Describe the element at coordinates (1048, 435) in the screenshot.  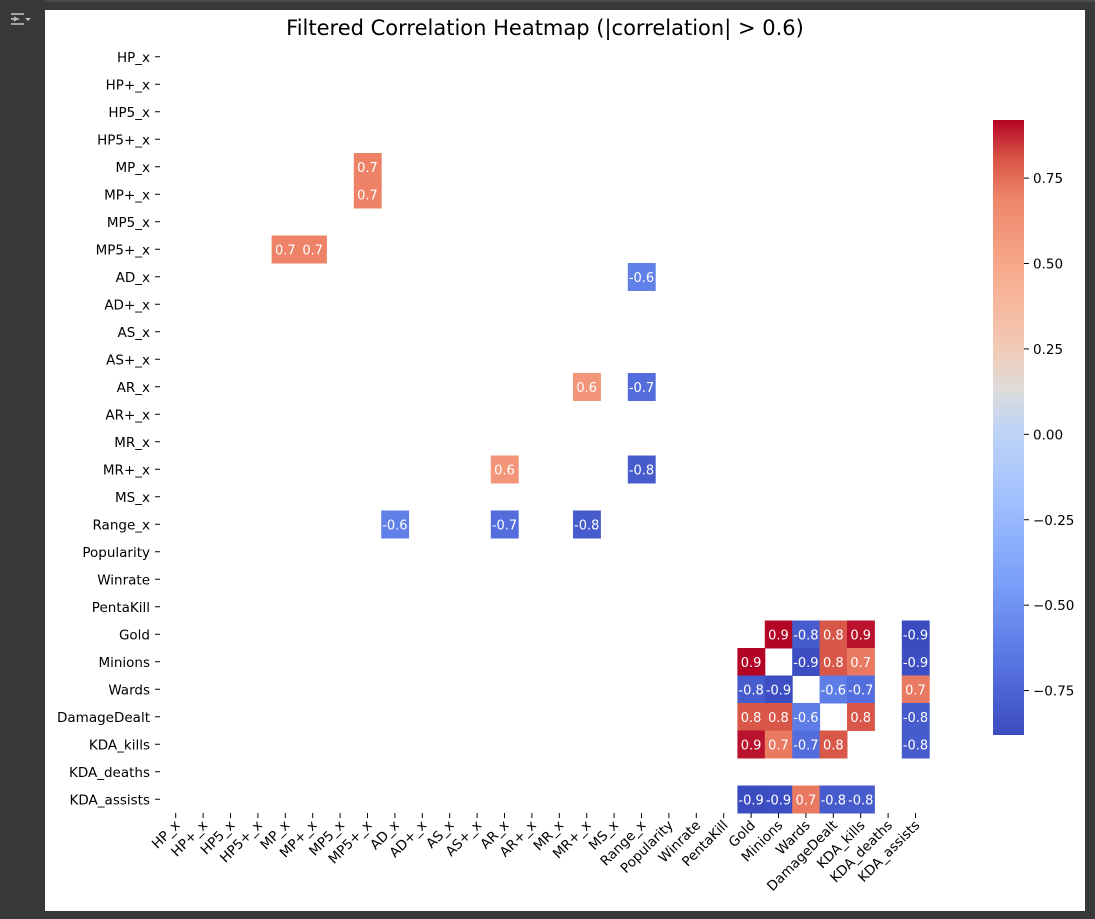
I see `colorbar-tick-label: 0.00` at that location.